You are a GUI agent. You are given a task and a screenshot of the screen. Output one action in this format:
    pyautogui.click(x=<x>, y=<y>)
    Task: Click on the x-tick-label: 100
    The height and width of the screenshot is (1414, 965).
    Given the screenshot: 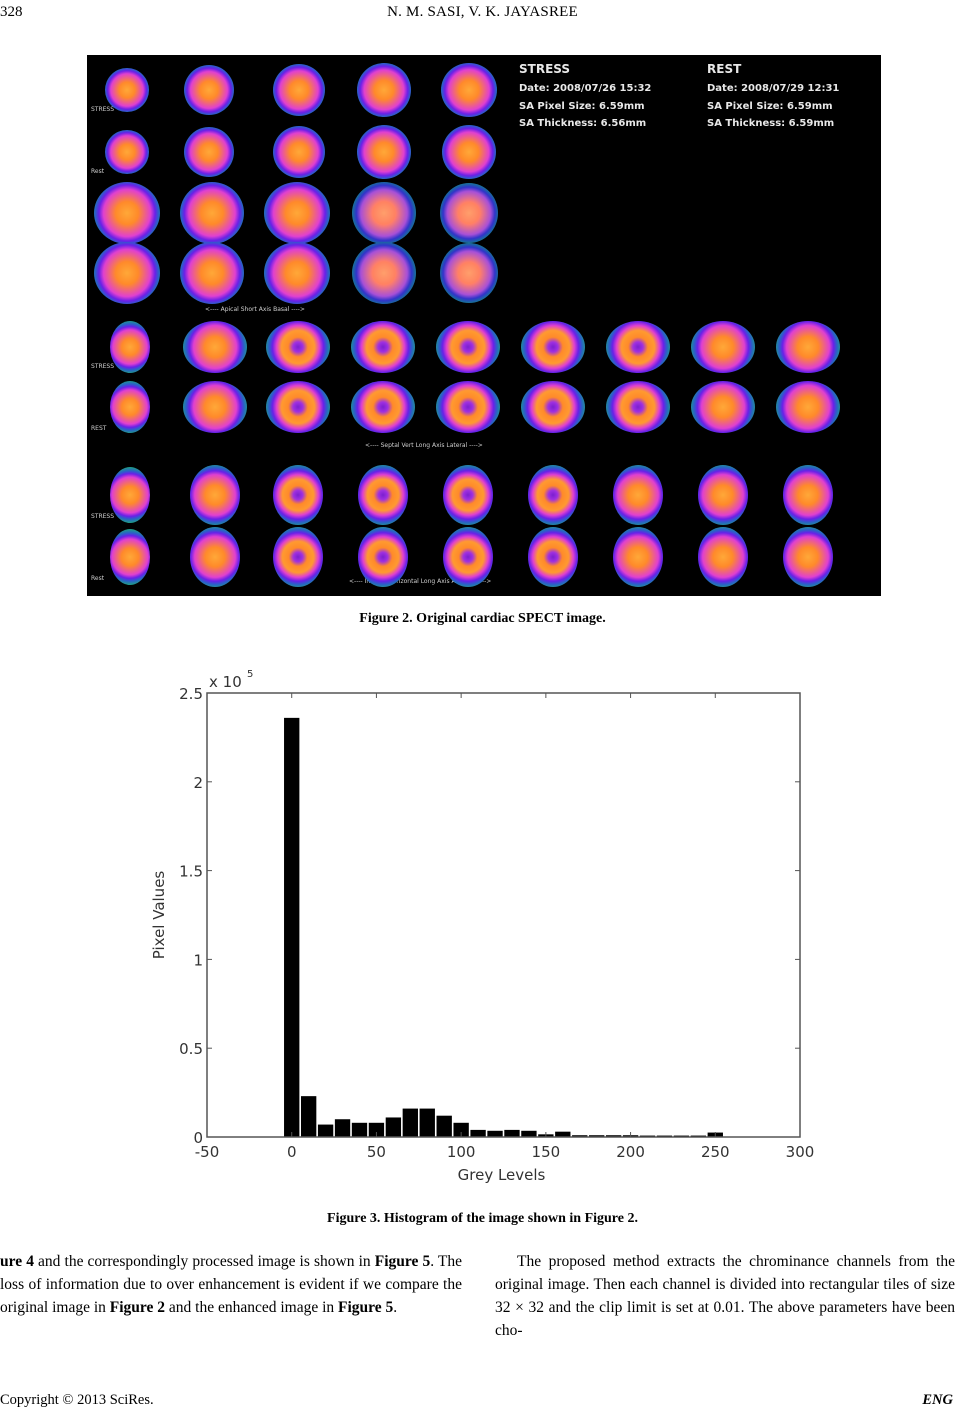 What is the action you would take?
    pyautogui.click(x=461, y=1152)
    